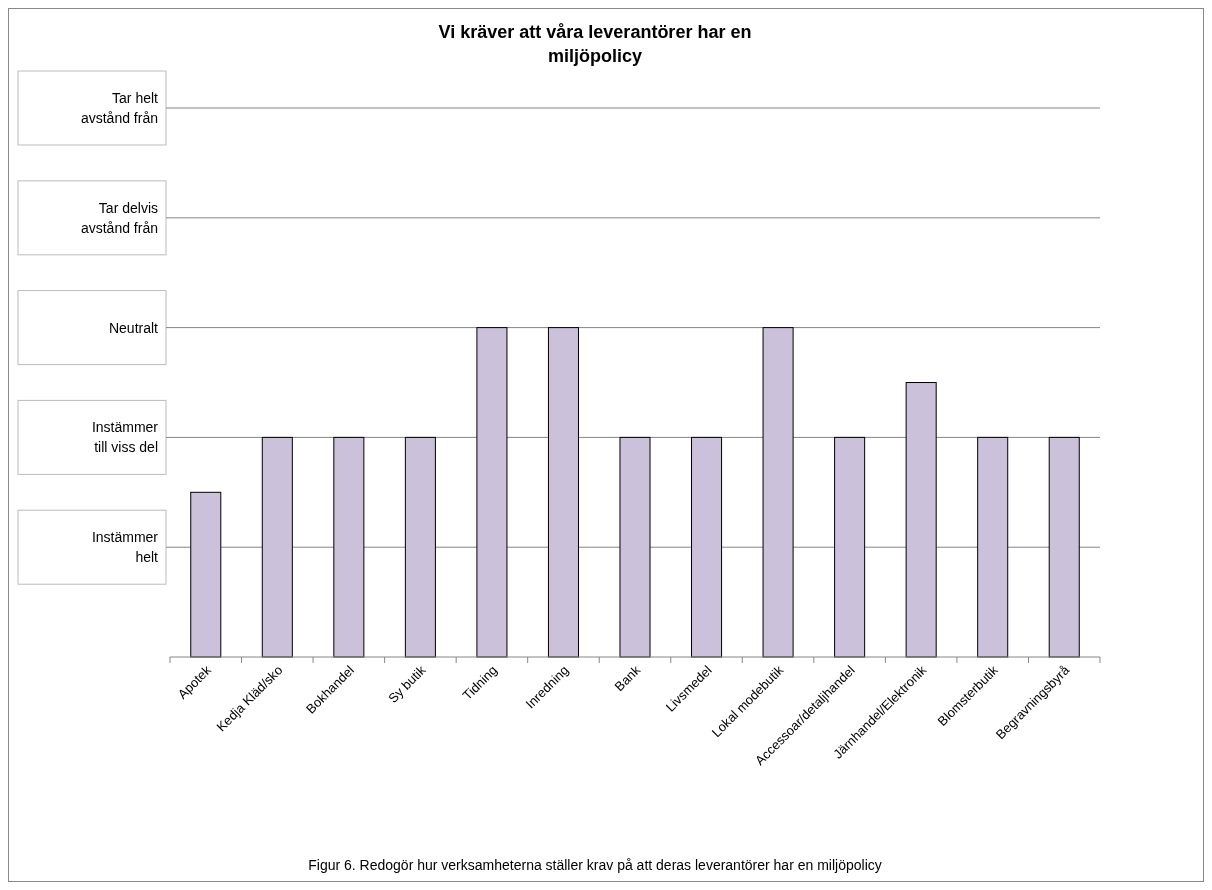 The height and width of the screenshot is (890, 1212). Describe the element at coordinates (119, 217) in the screenshot. I see `ref-line-label: Tar delvis avstånd från` at that location.